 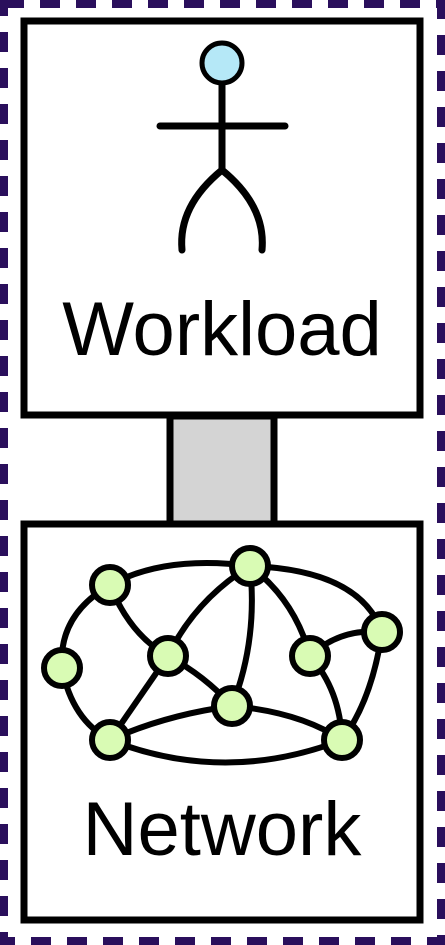 I want to click on stick-figure-left-leg, so click(x=202, y=210).